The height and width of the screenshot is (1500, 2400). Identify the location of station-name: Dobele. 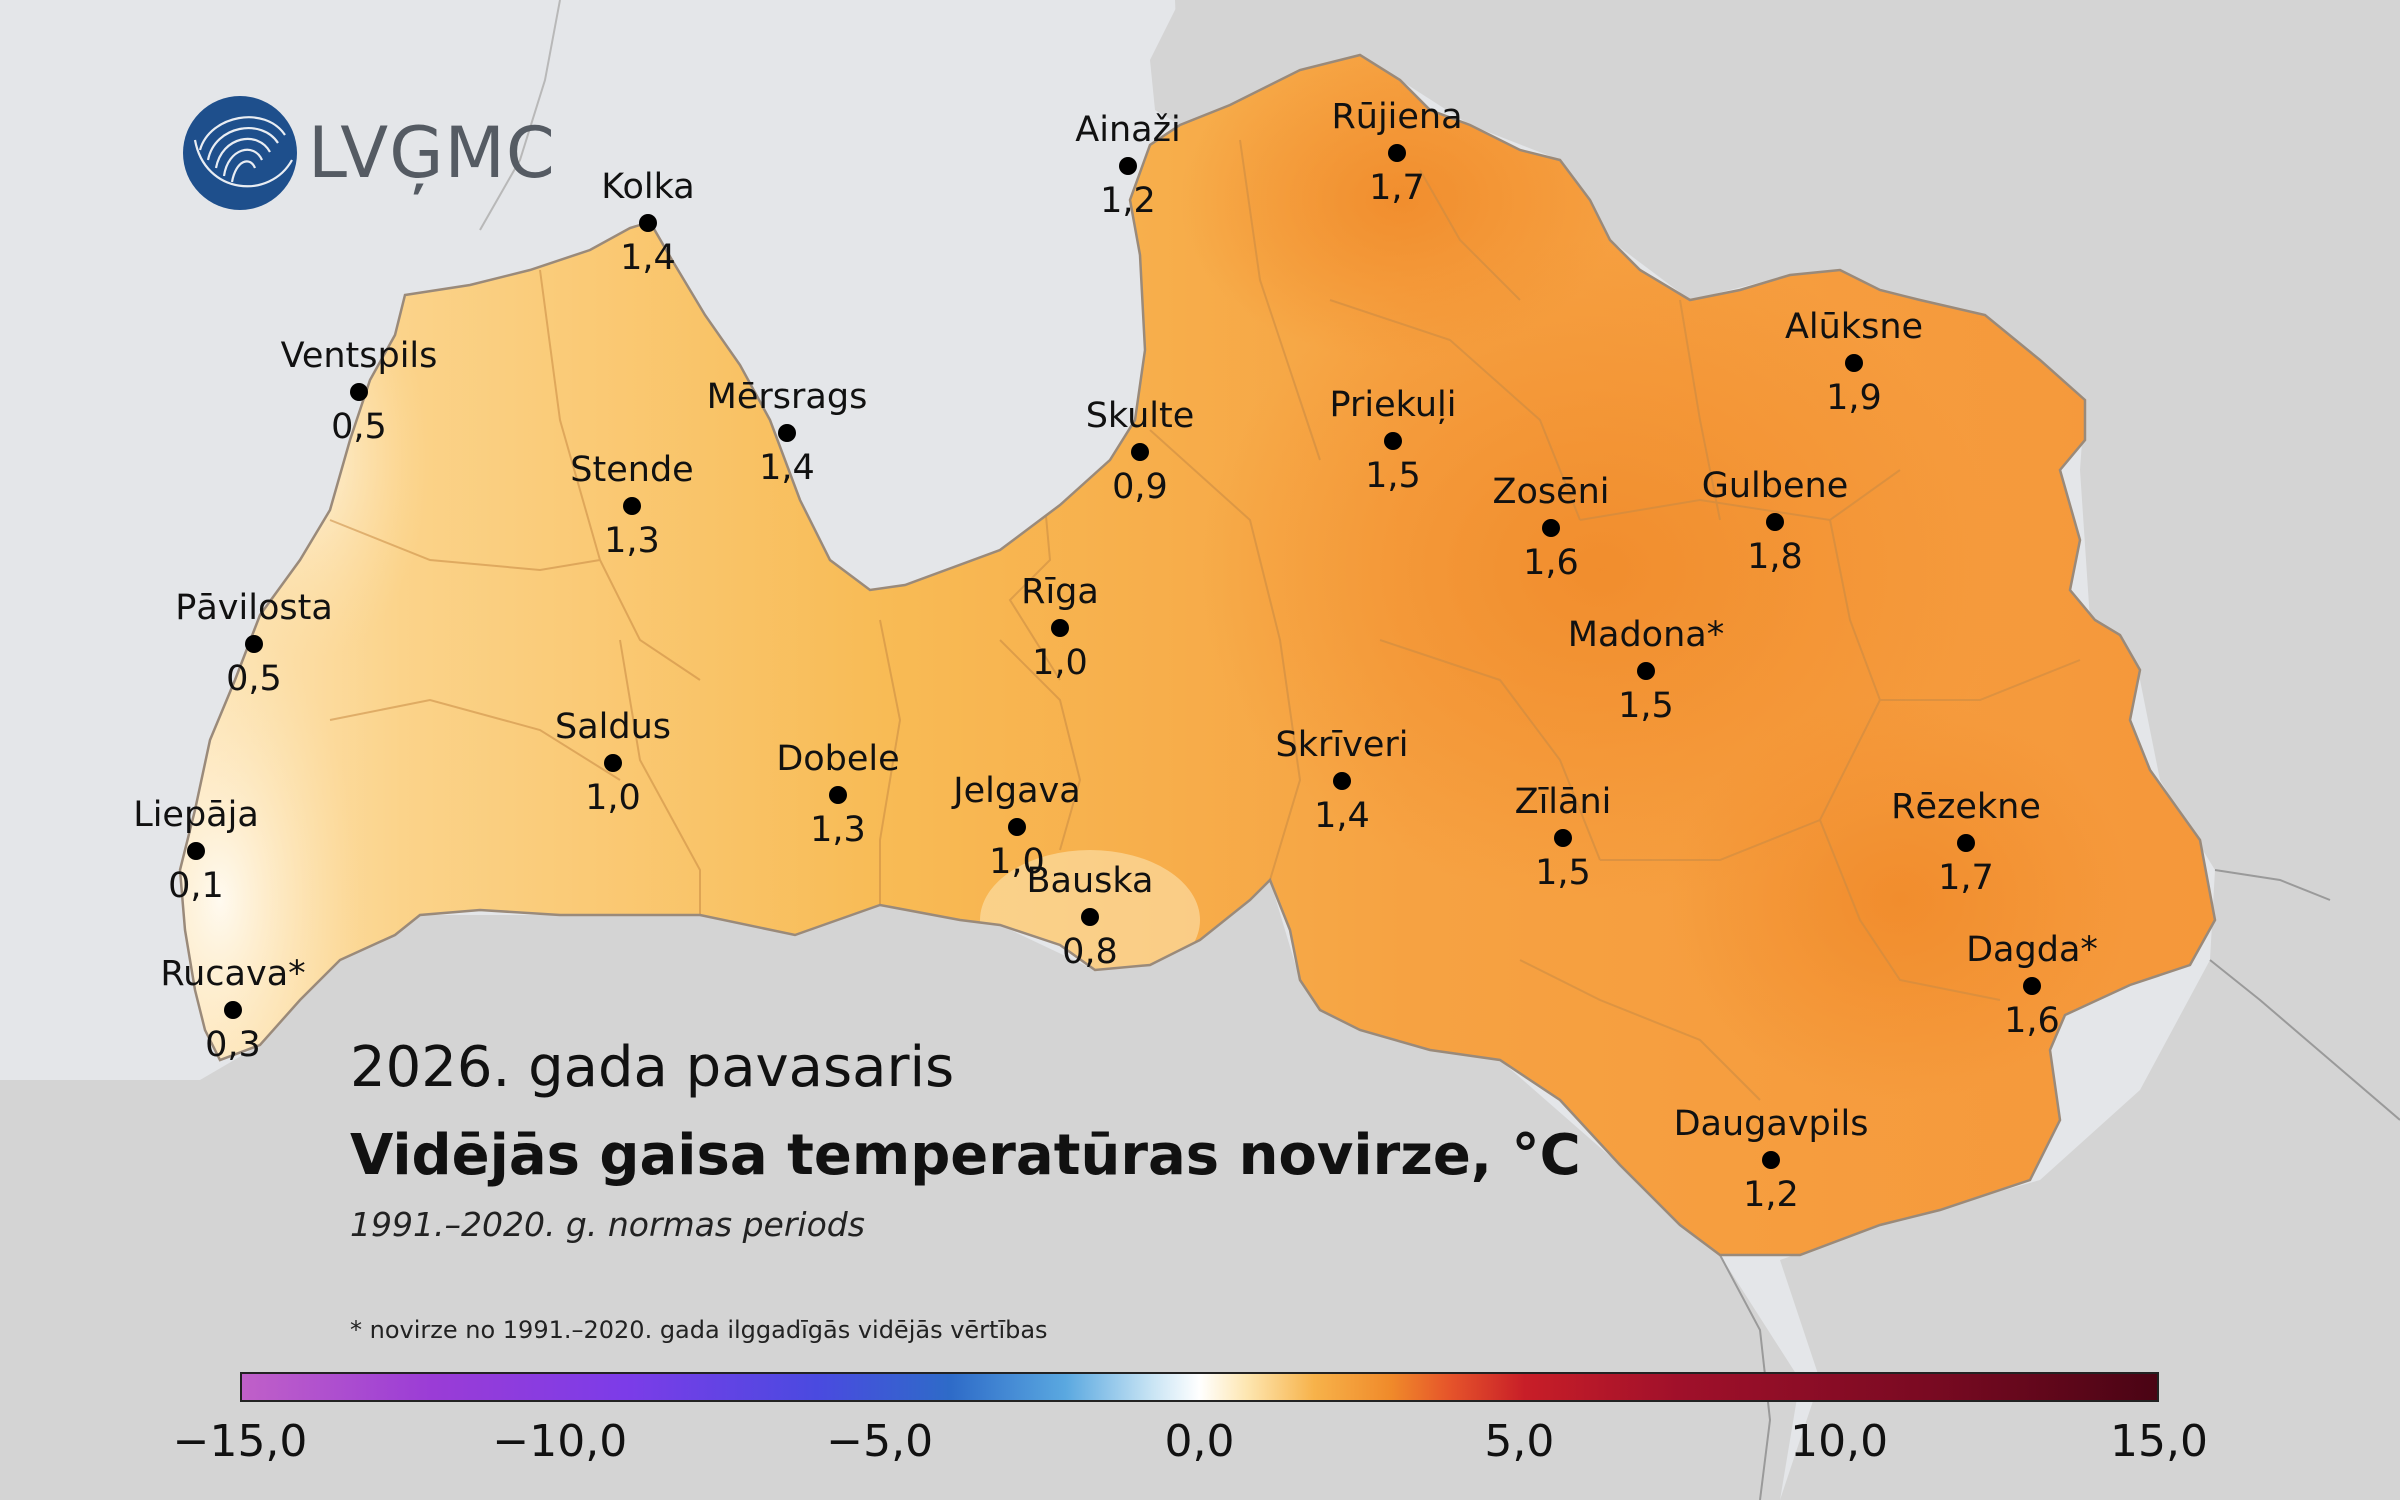
(838, 759).